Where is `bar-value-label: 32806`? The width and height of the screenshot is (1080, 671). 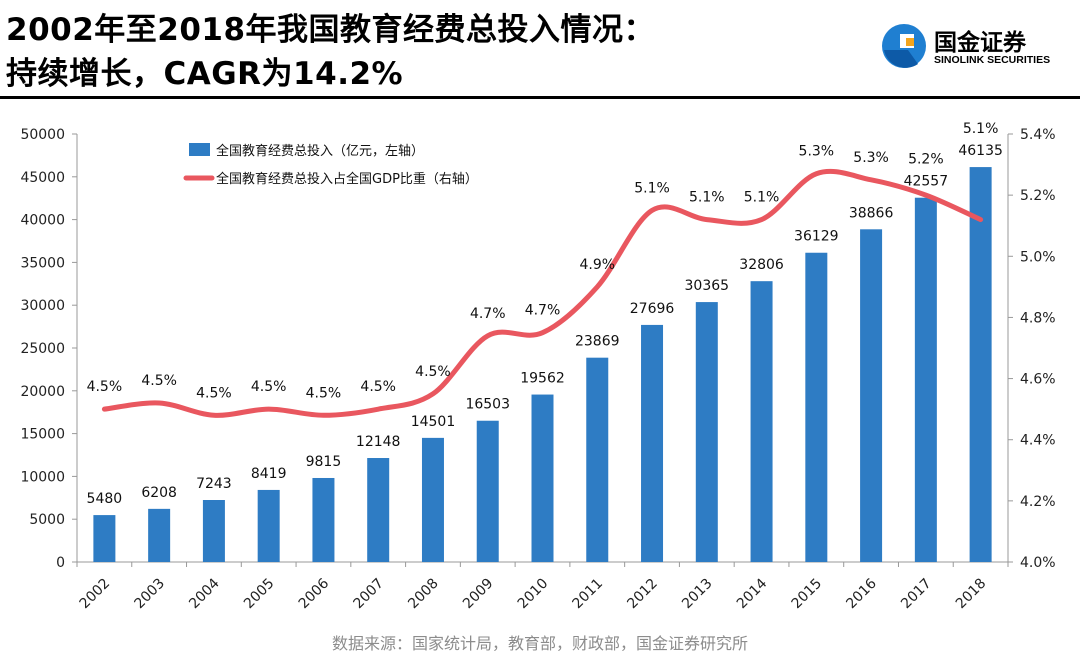
bar-value-label: 32806 is located at coordinates (761, 265).